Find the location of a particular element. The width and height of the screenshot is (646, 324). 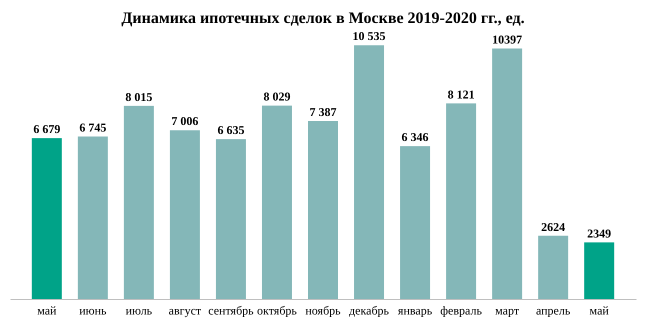

x-tick-label: декабрь is located at coordinates (369, 311).